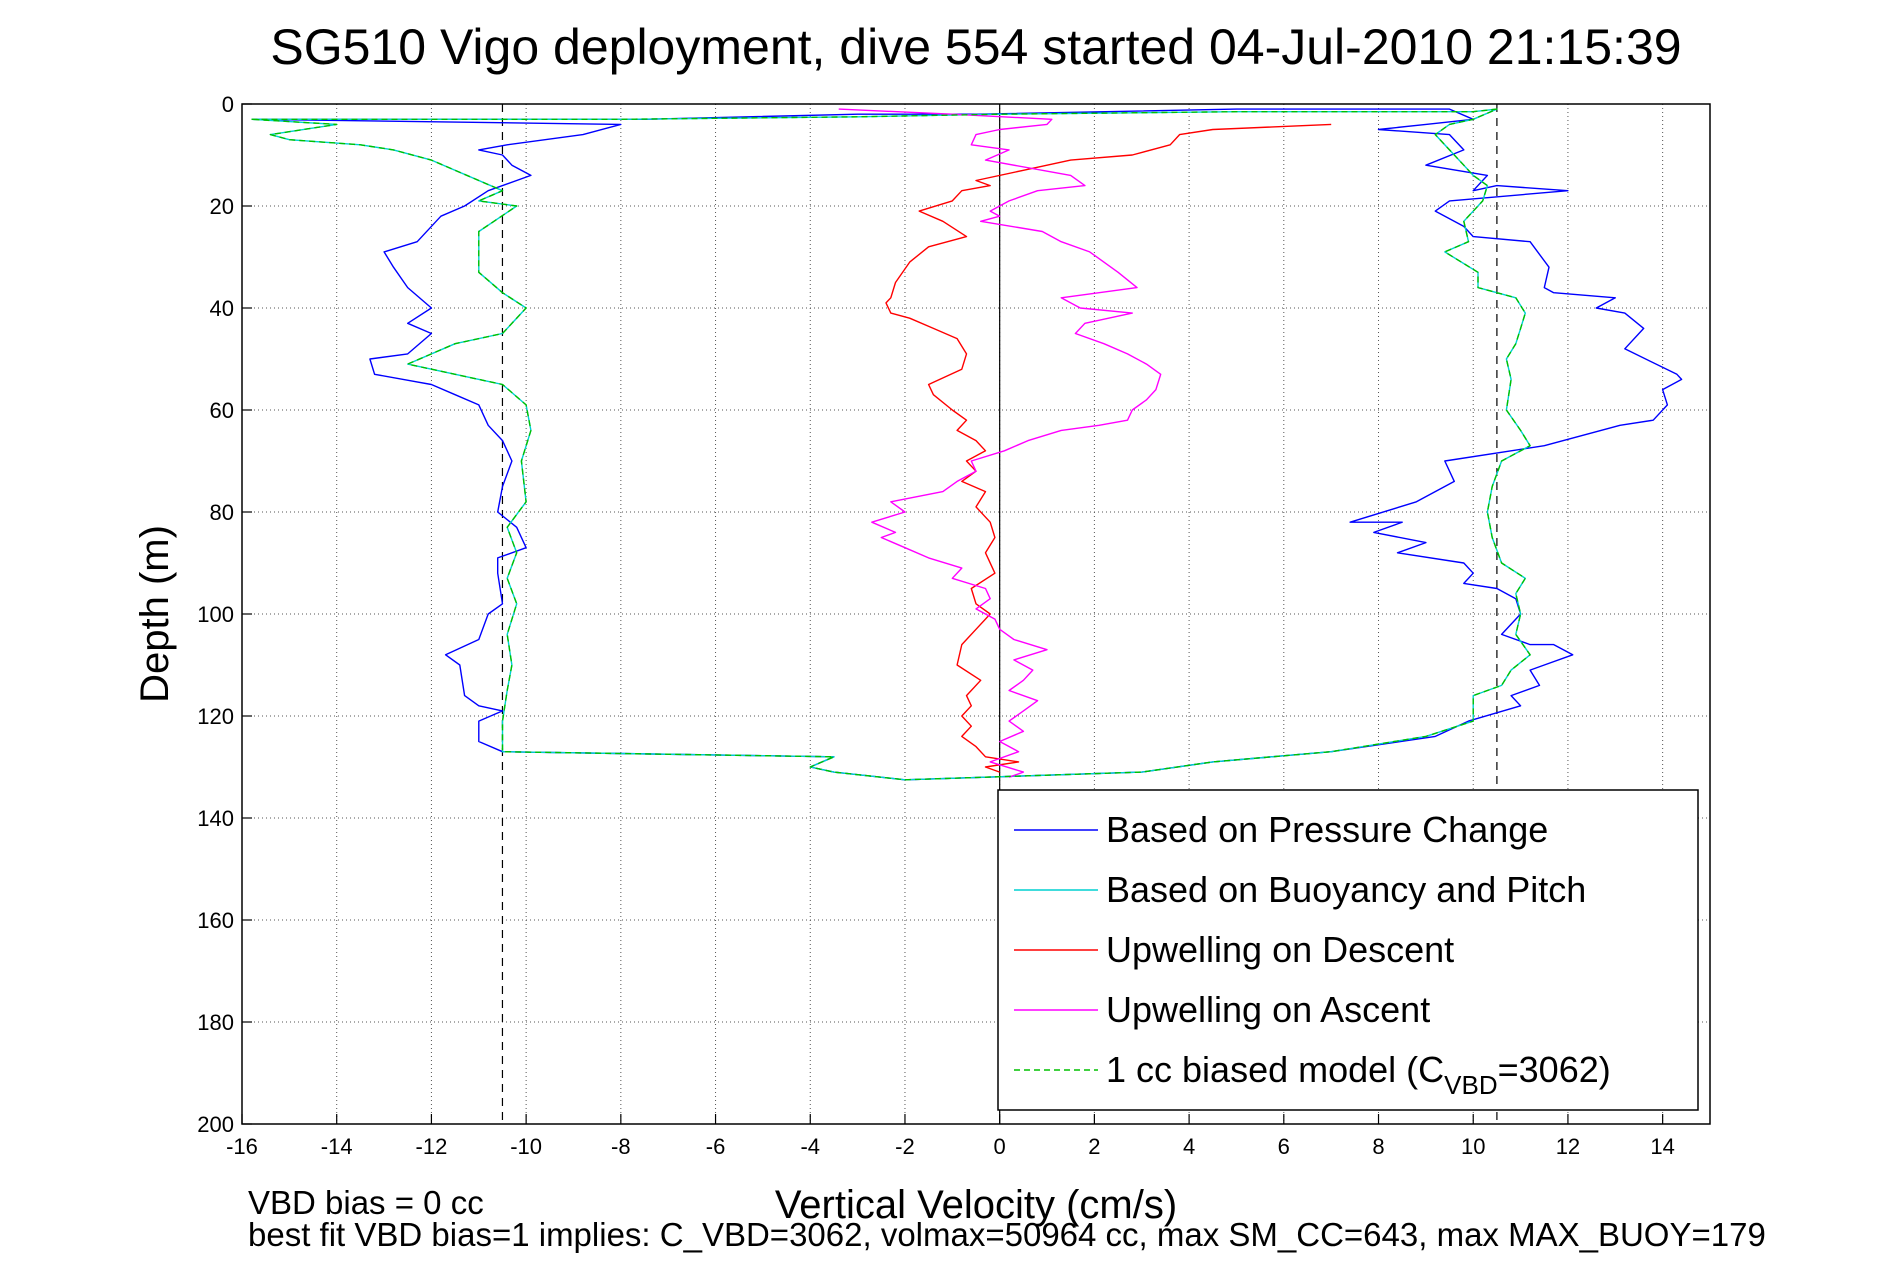  What do you see at coordinates (432, 1146) in the screenshot?
I see `x-tick-label: -12` at bounding box center [432, 1146].